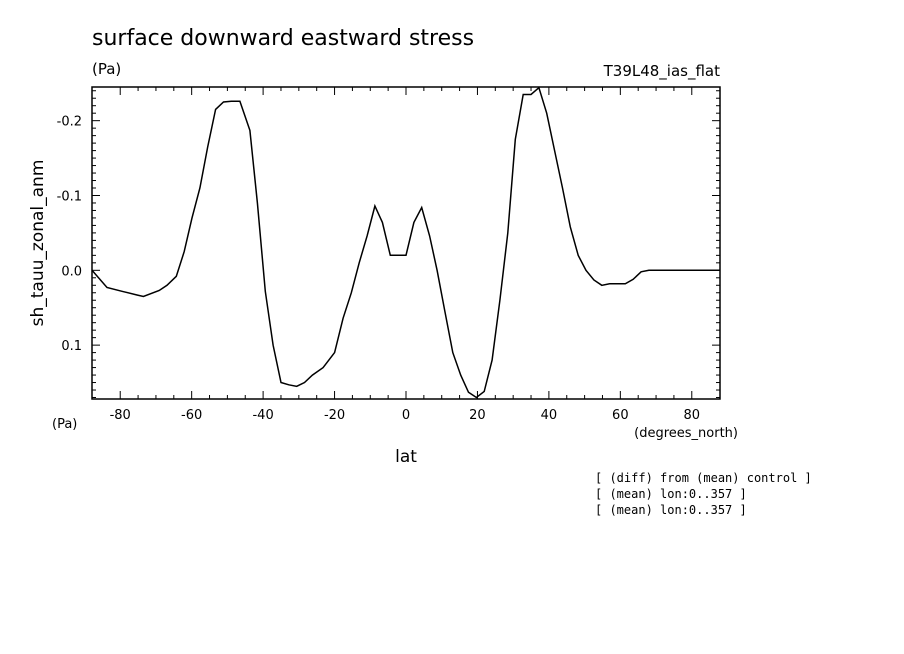  What do you see at coordinates (703, 478) in the screenshot?
I see `note-line: [ (diff) from (mean) control ]` at bounding box center [703, 478].